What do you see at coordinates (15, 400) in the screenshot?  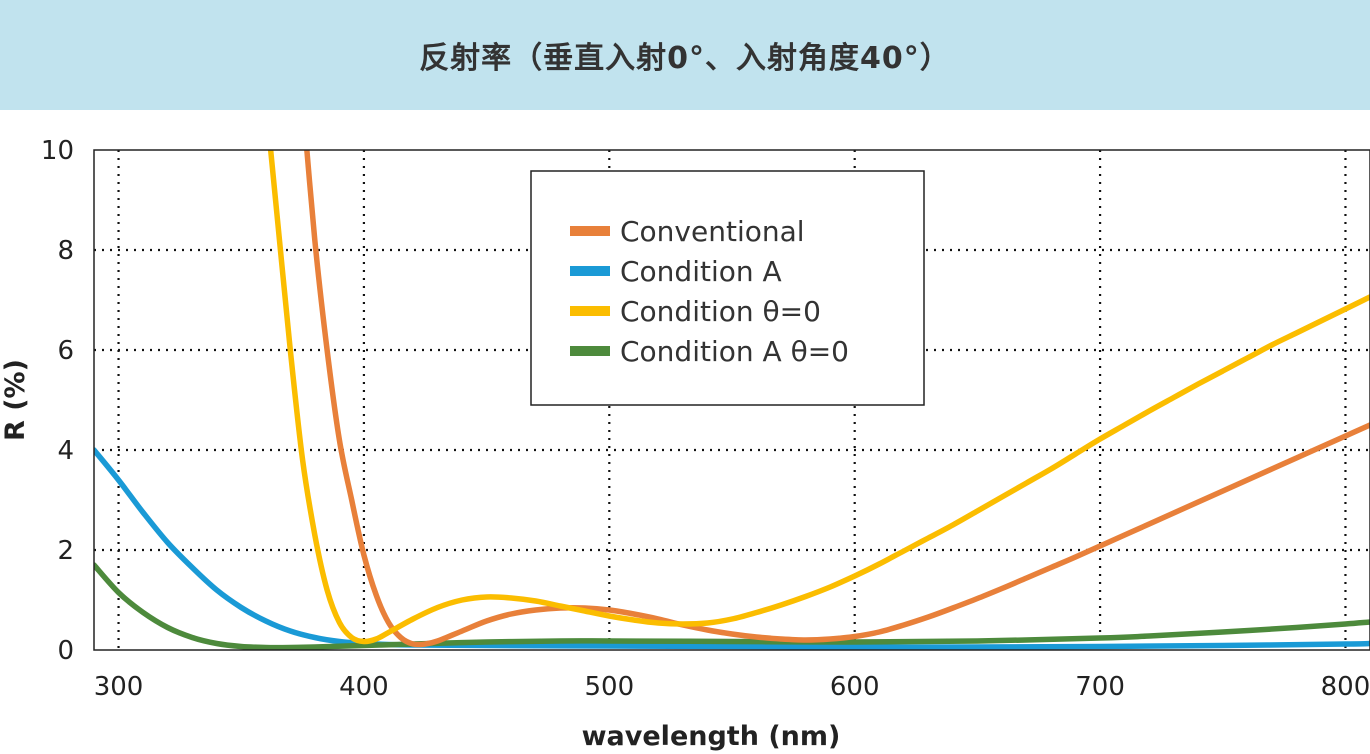 I see `y-axis-label: R (%)` at bounding box center [15, 400].